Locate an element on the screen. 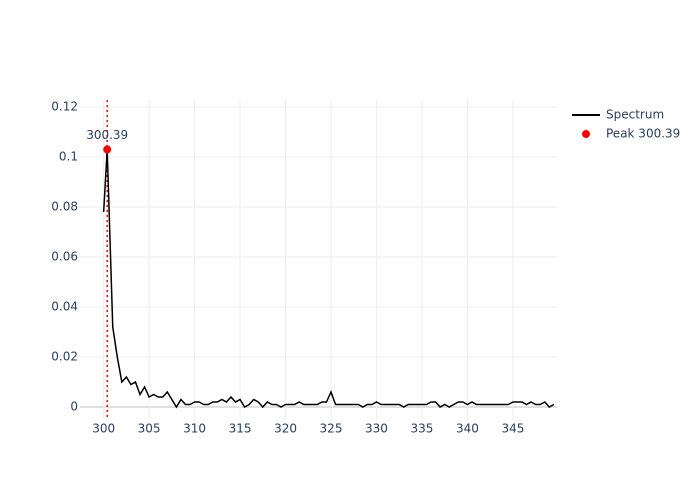  x-tick-label: 300 is located at coordinates (103, 429).